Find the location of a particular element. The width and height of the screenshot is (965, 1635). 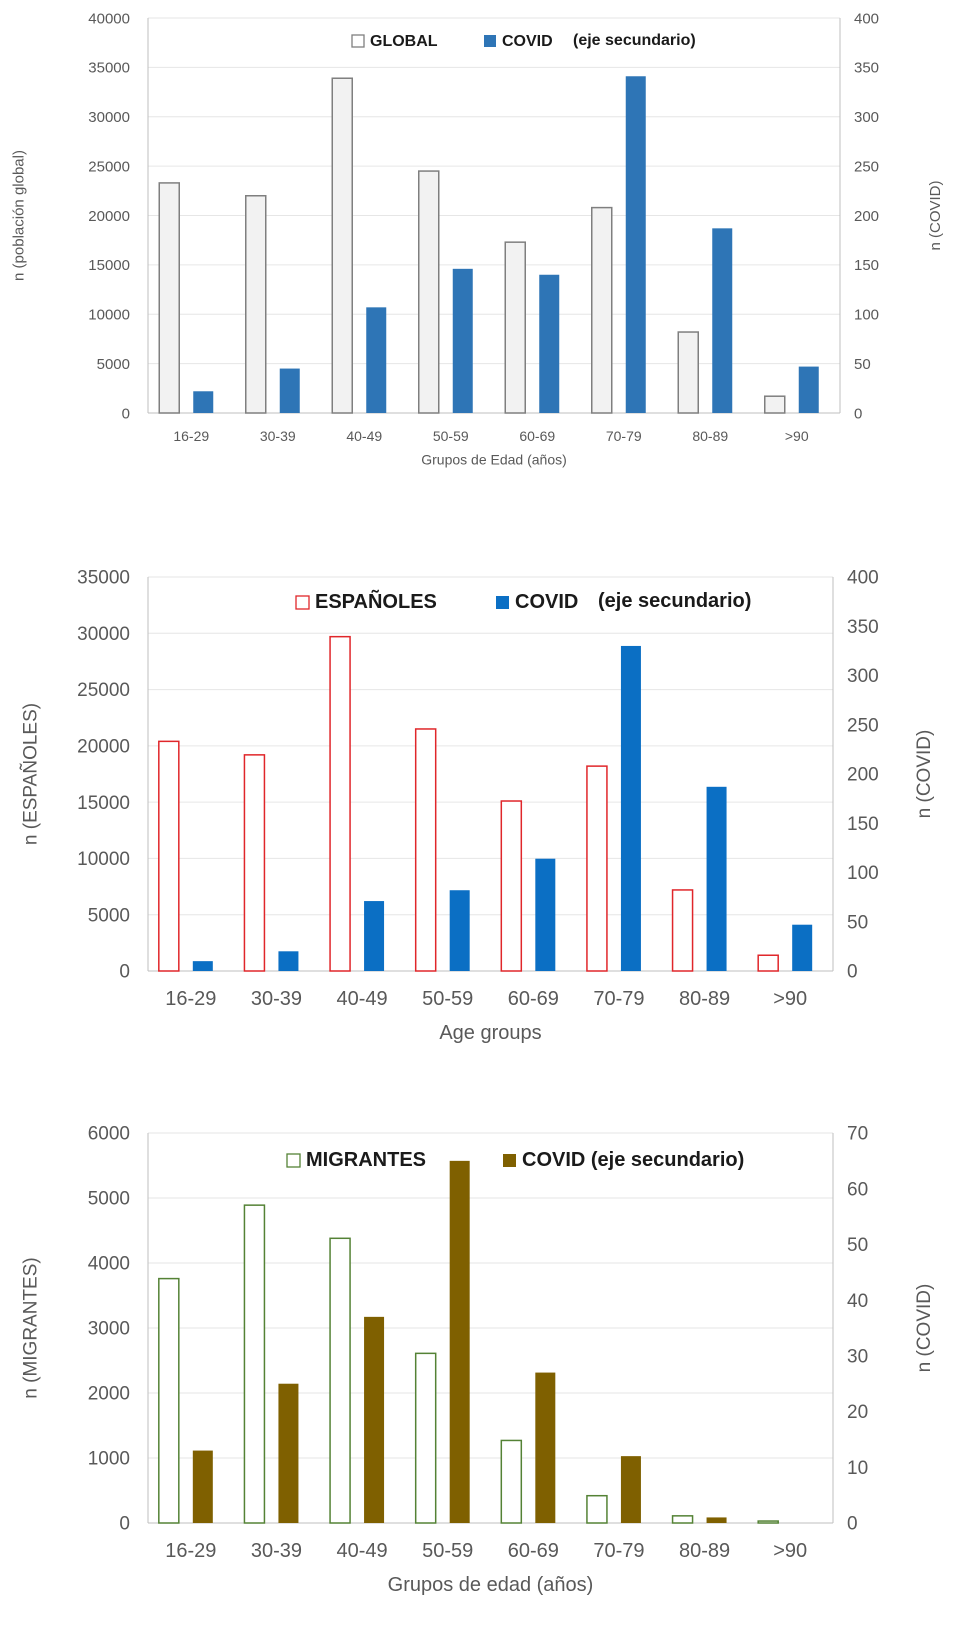

bar-migrantes->90 is located at coordinates (768, 1522).